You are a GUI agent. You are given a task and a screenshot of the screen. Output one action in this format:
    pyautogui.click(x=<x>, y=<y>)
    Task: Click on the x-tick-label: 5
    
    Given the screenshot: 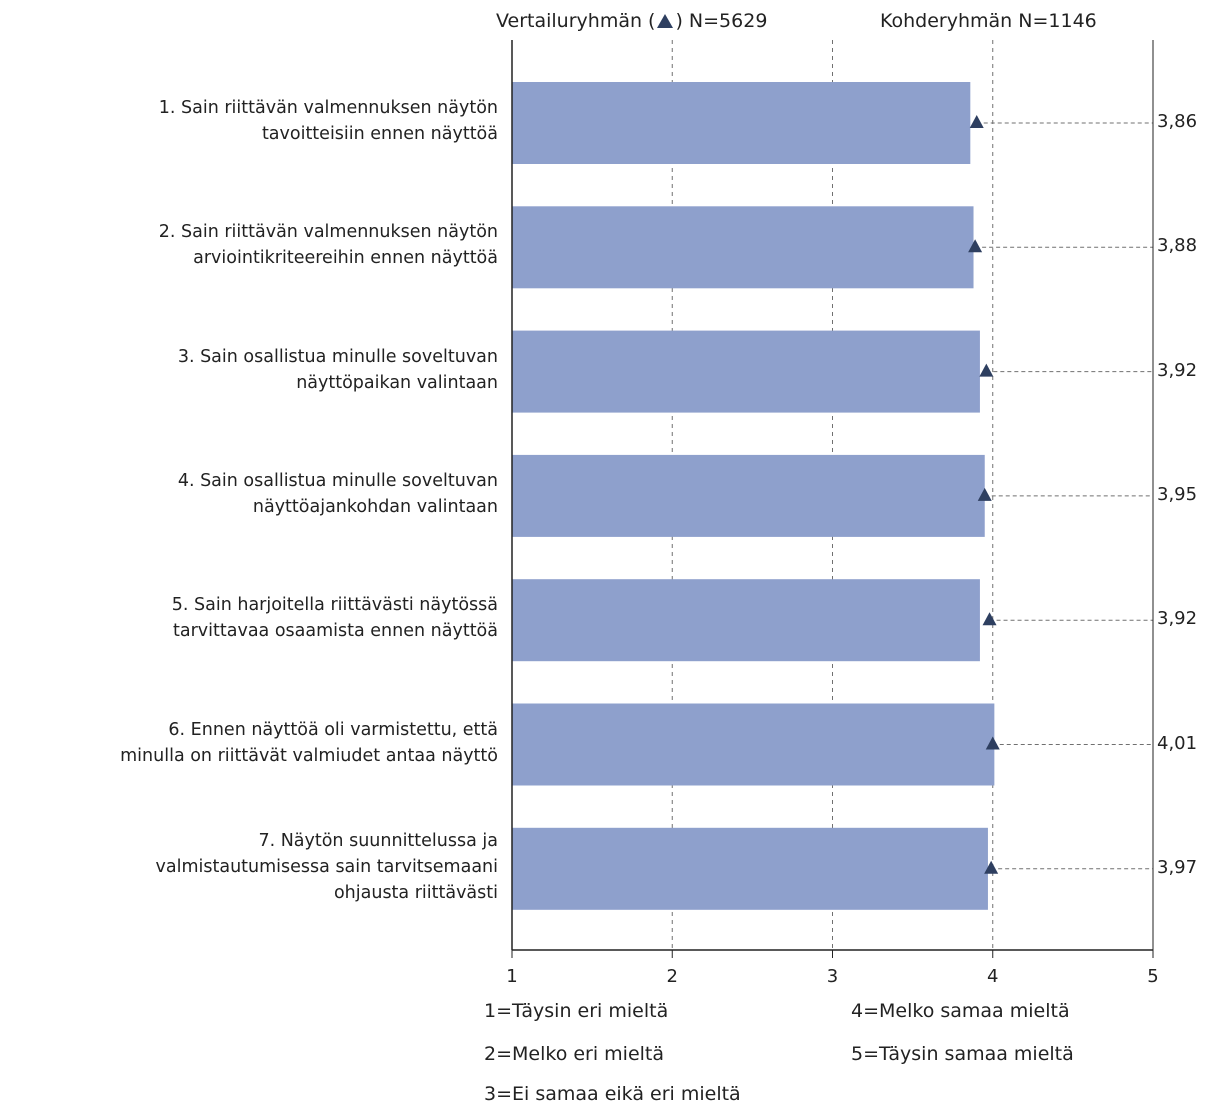 What is the action you would take?
    pyautogui.click(x=1152, y=976)
    